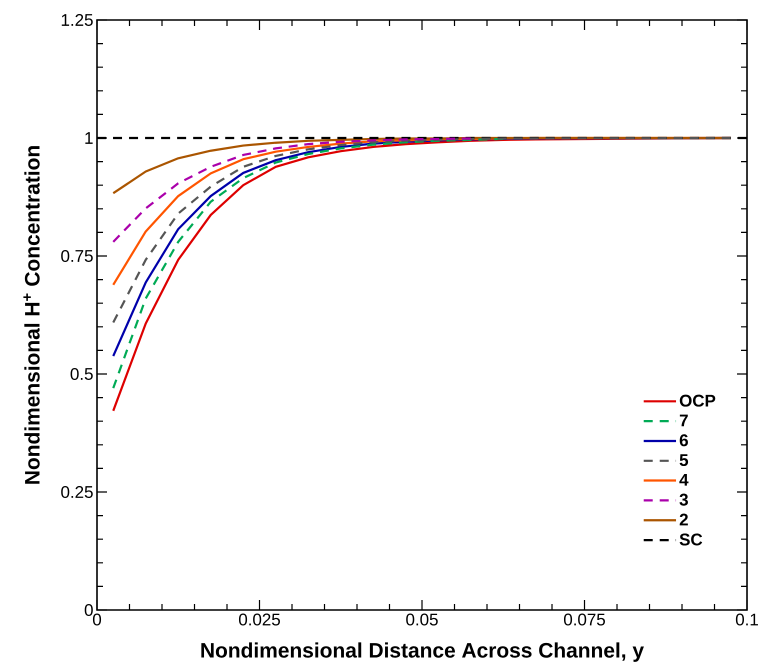 Image resolution: width=762 pixels, height=669 pixels. What do you see at coordinates (747, 620) in the screenshot?
I see `x-tick-label: 0.1` at bounding box center [747, 620].